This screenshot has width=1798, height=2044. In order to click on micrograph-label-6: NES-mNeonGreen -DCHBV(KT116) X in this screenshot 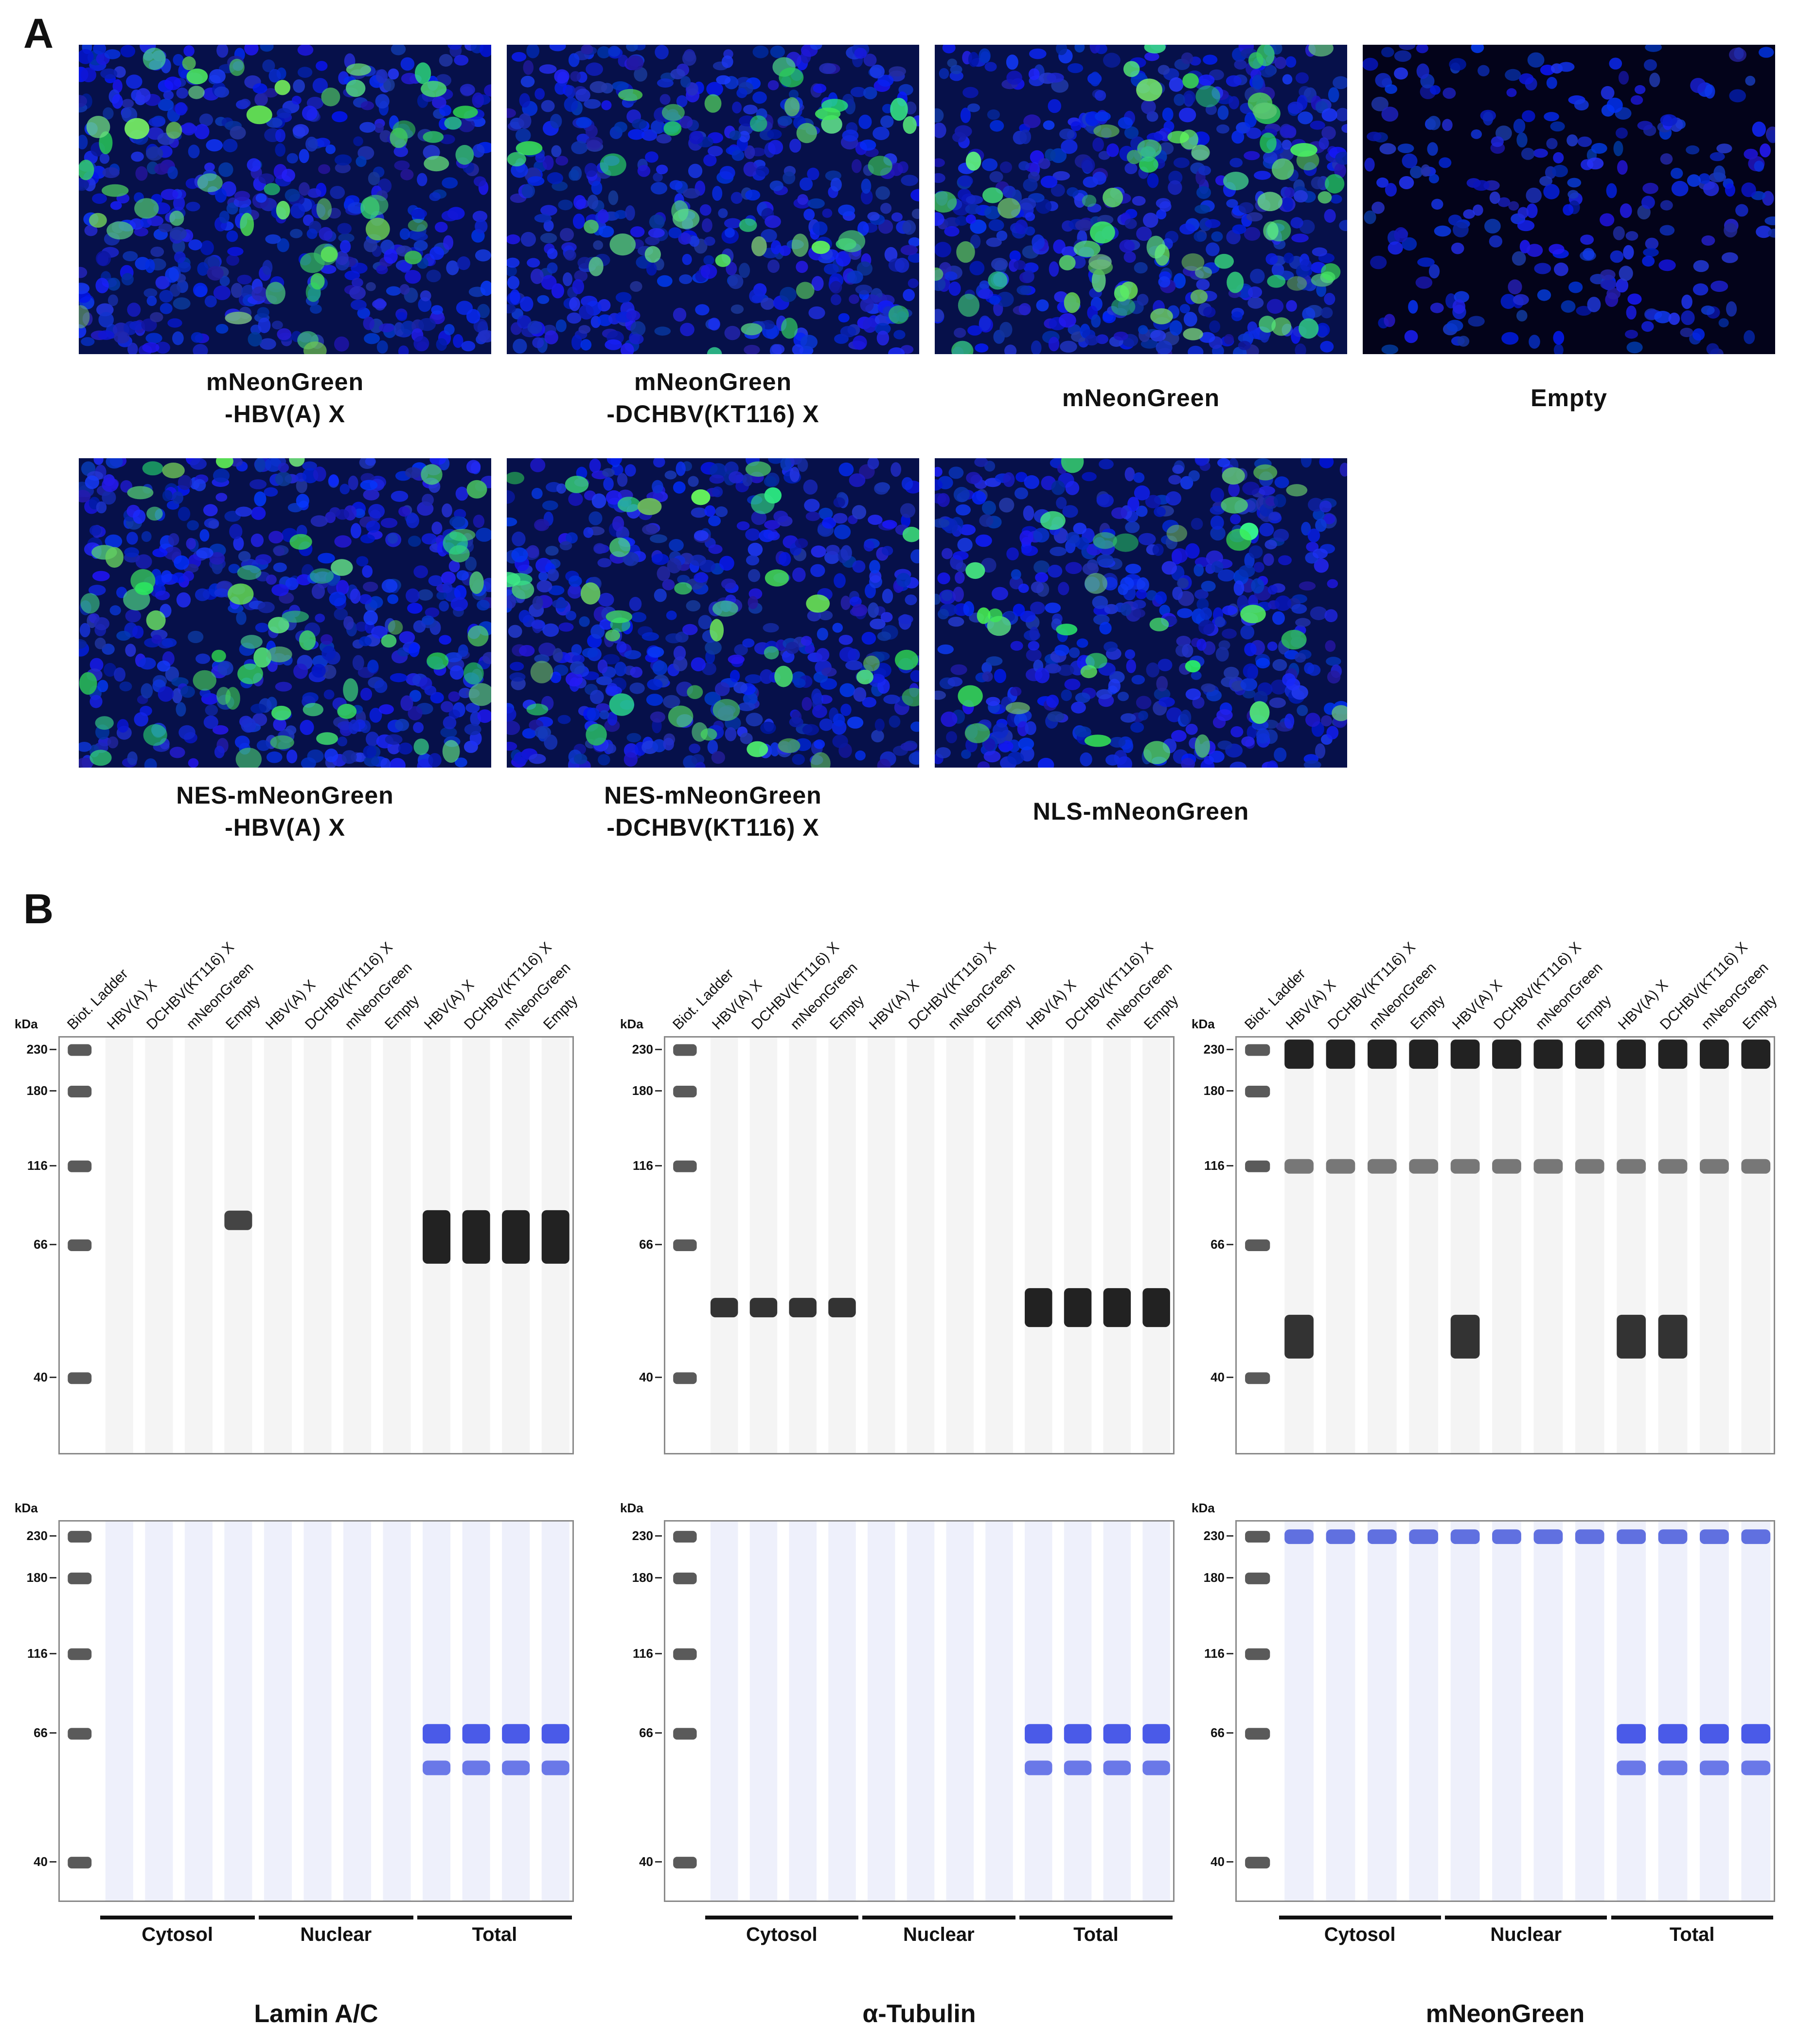, I will do `click(713, 811)`.